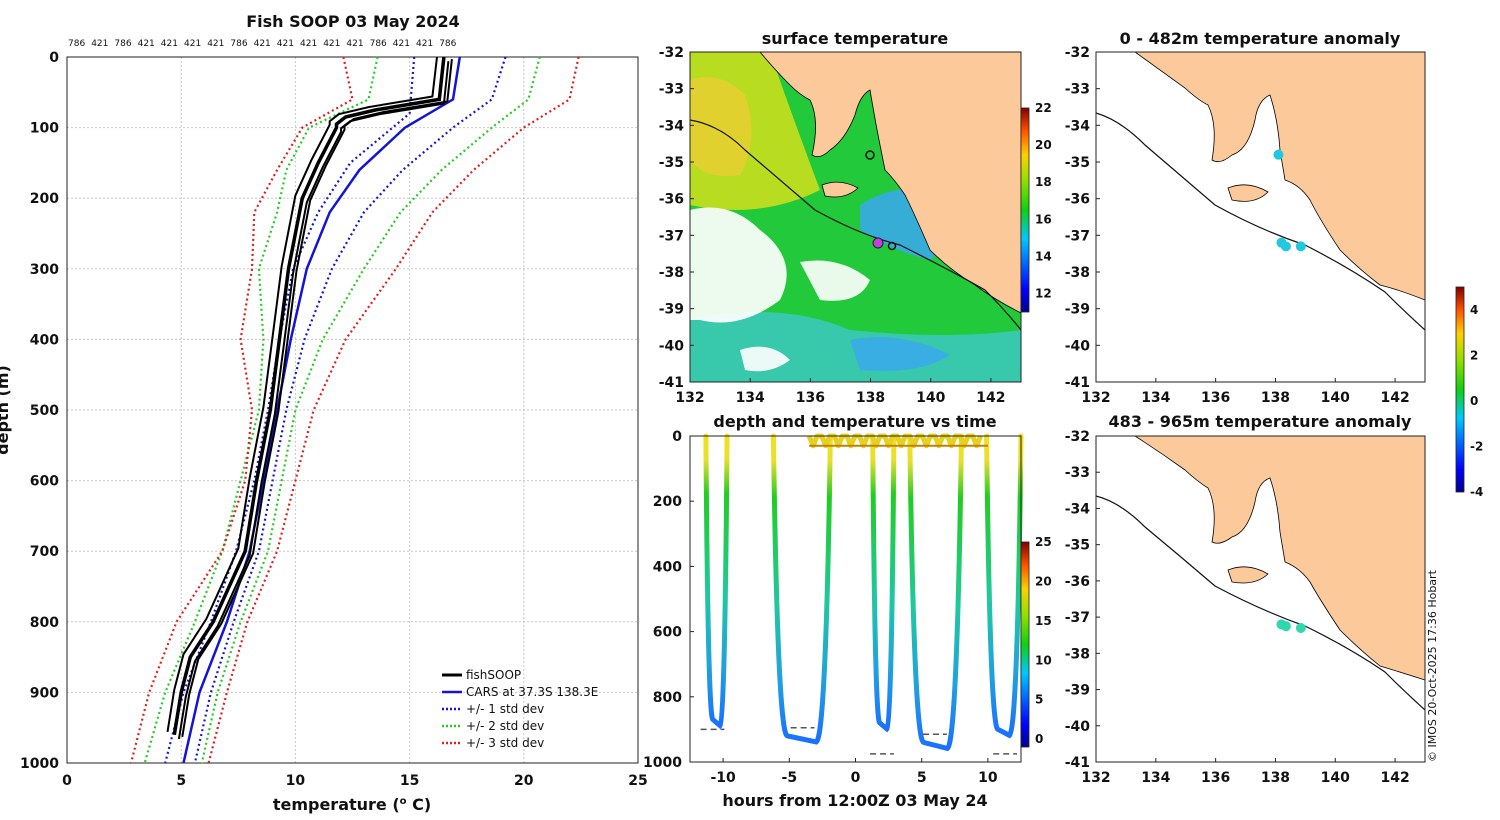  What do you see at coordinates (1260, 38) in the screenshot?
I see `anomaly-upper-title: 0 - 482m temperature anomaly` at bounding box center [1260, 38].